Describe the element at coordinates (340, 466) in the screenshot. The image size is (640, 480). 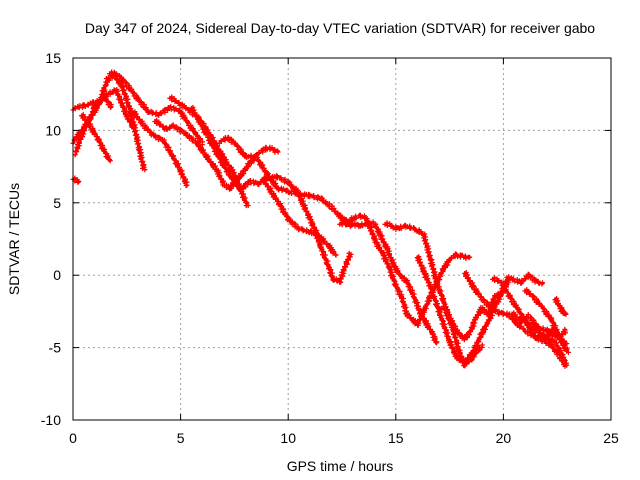
I see `x-axis-label: GPS time / hours` at that location.